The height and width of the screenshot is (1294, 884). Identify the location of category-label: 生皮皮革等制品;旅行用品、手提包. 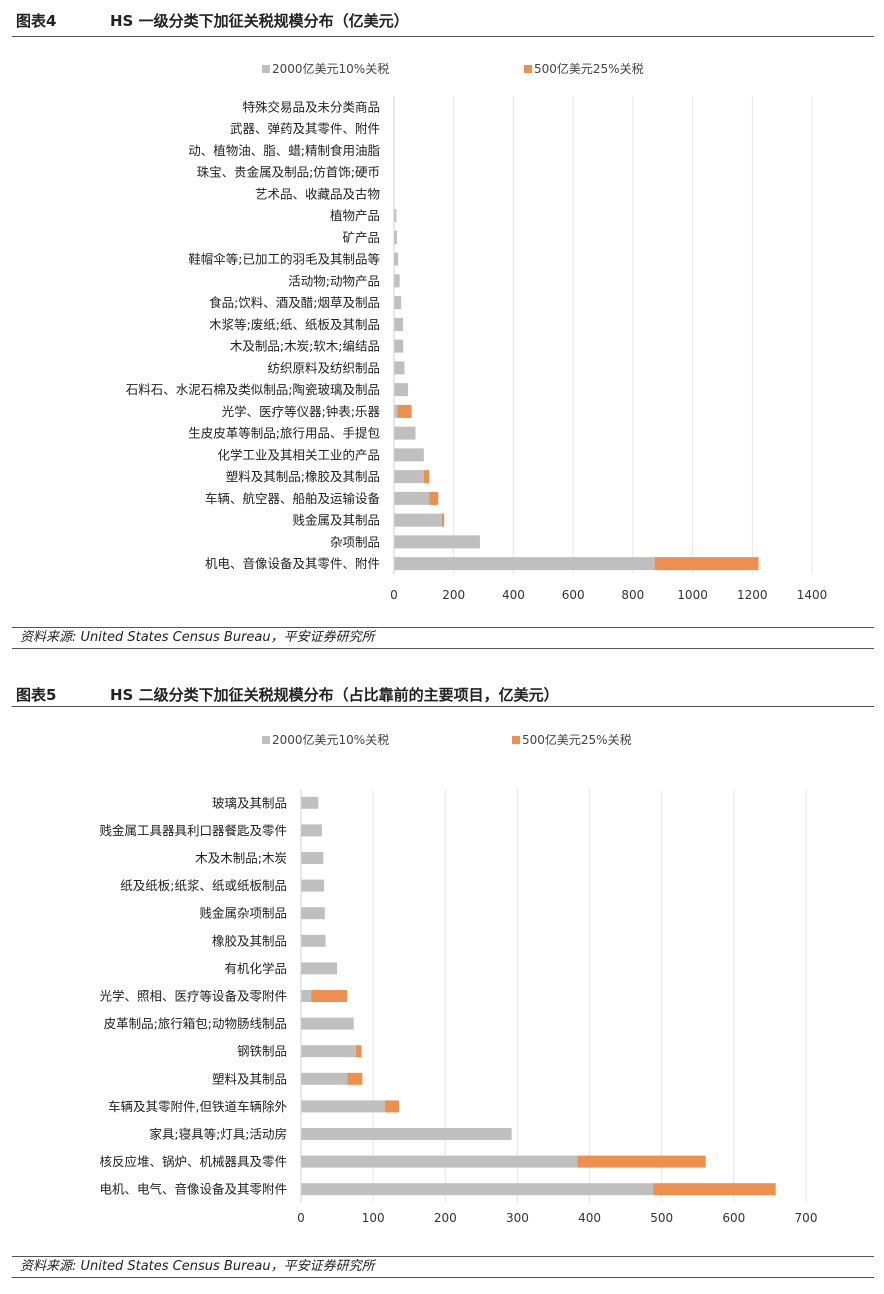
(284, 433).